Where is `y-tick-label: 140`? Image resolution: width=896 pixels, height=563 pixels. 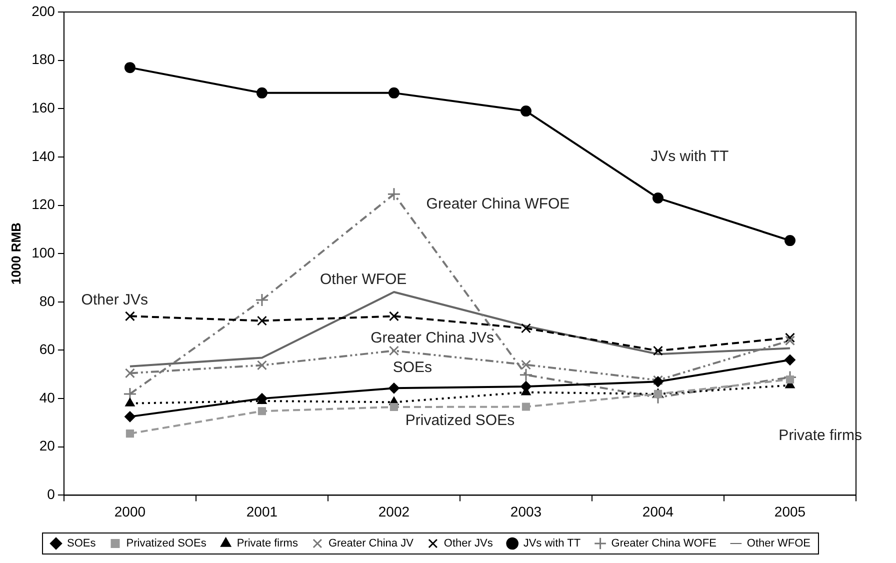 y-tick-label: 140 is located at coordinates (44, 156).